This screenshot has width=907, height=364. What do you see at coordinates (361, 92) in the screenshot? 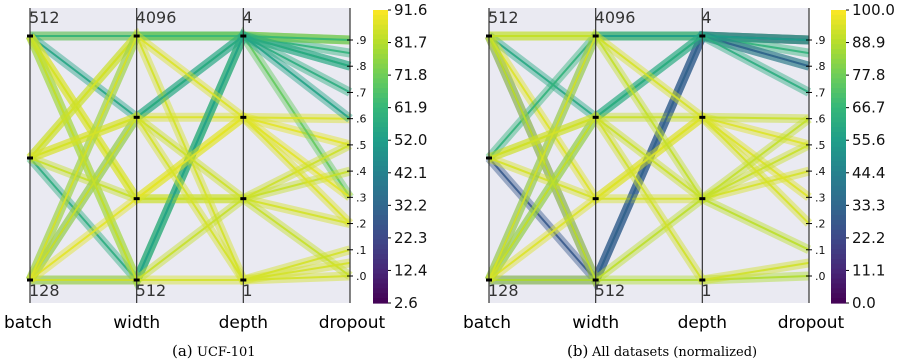
I see `dropout-tick-label: .7` at bounding box center [361, 92].